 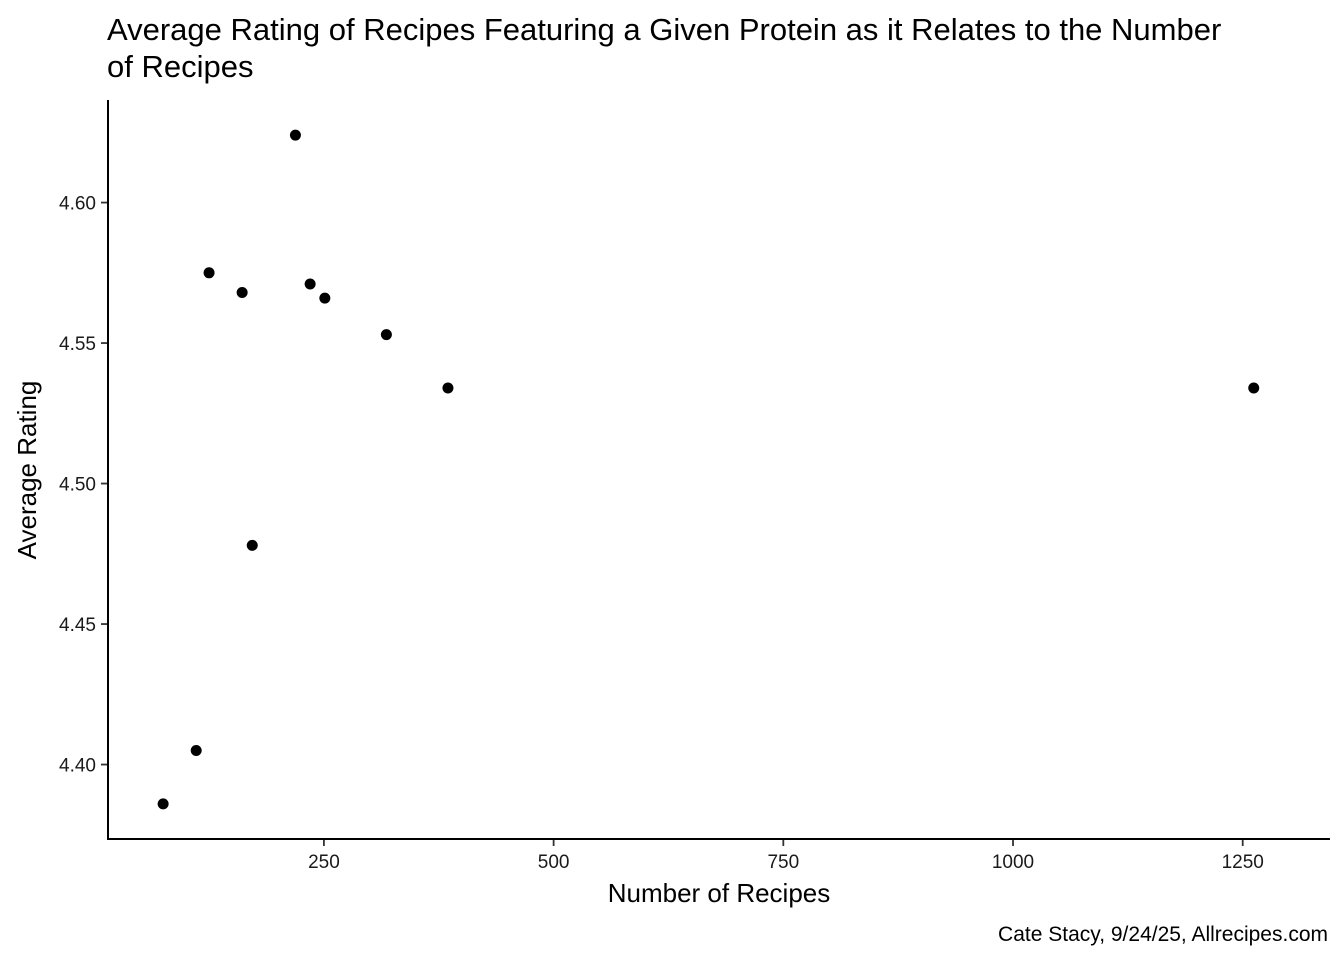 I want to click on x-tick-label: 500, so click(x=554, y=862).